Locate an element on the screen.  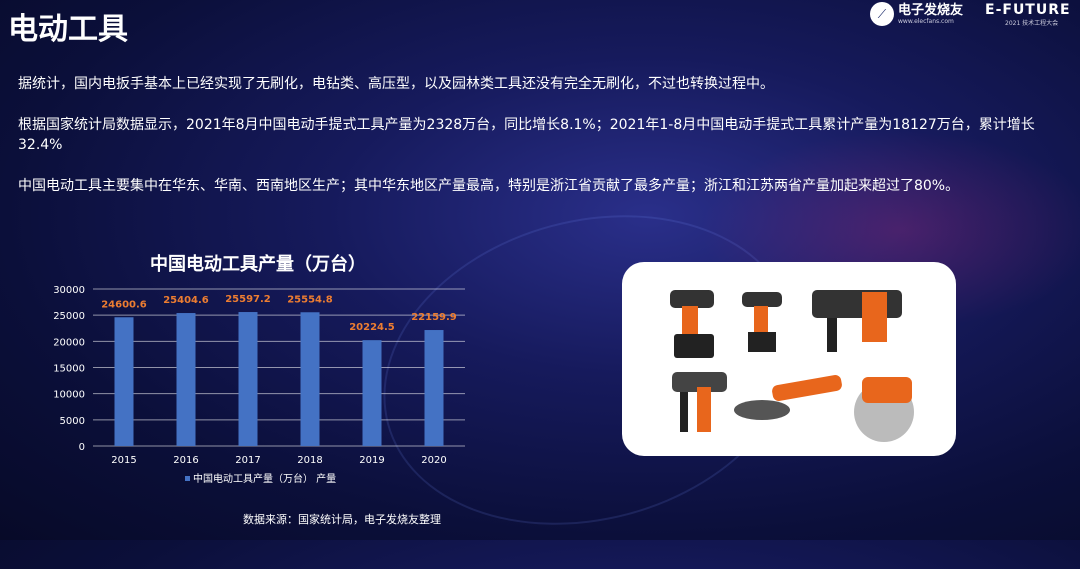
data-label: 25597.2 is located at coordinates (248, 299).